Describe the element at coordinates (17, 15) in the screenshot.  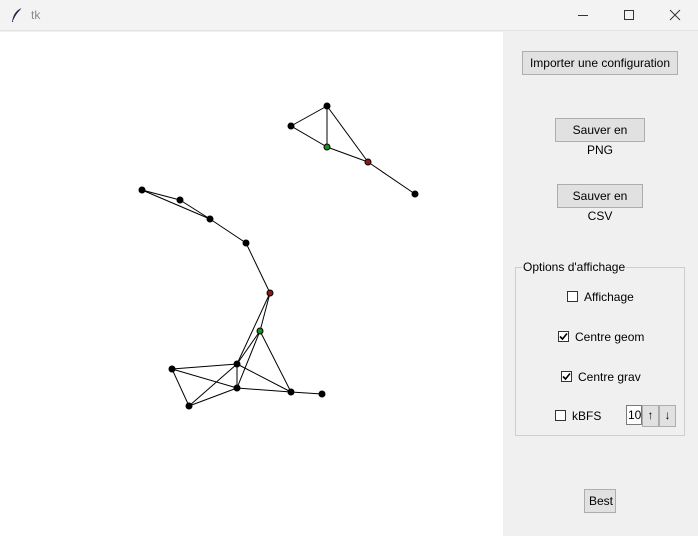
I see `feather-icon` at that location.